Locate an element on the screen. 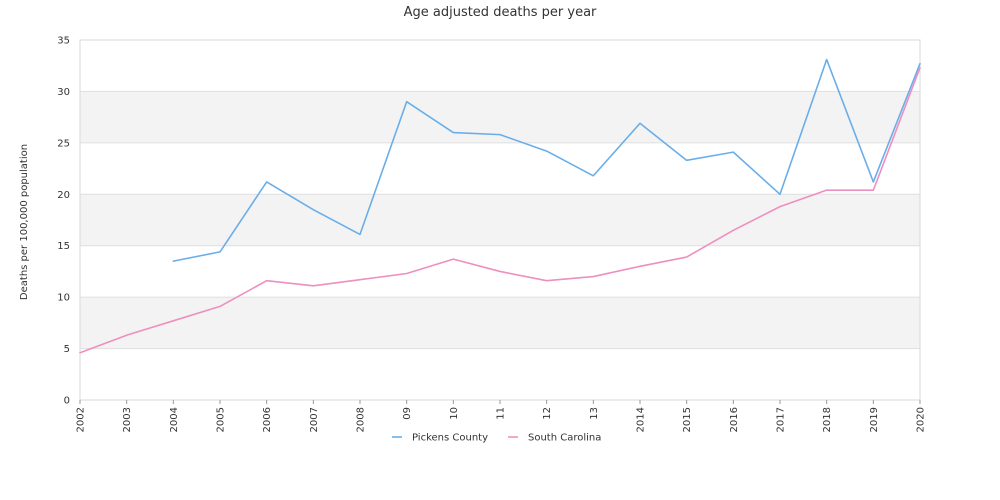 The width and height of the screenshot is (1000, 500). y-tick-label: 35 is located at coordinates (63, 41).